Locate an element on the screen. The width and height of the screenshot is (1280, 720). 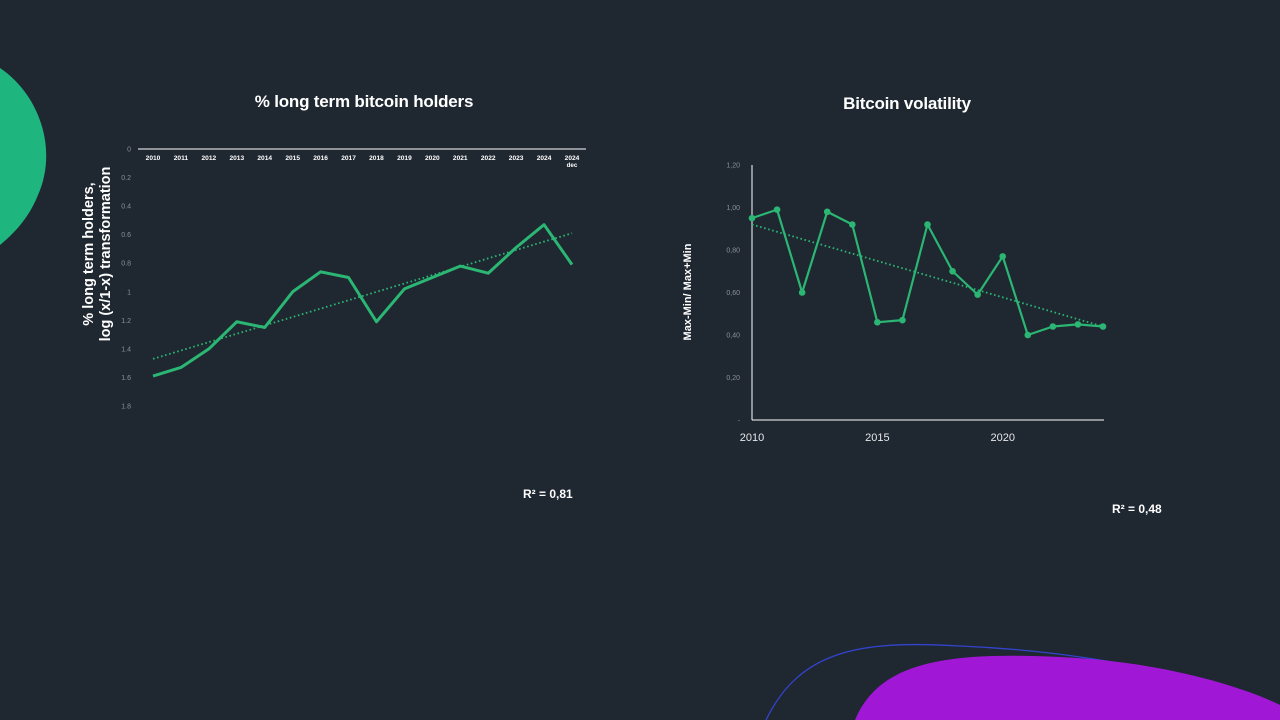
y-tick-label: 0 is located at coordinates (129, 150).